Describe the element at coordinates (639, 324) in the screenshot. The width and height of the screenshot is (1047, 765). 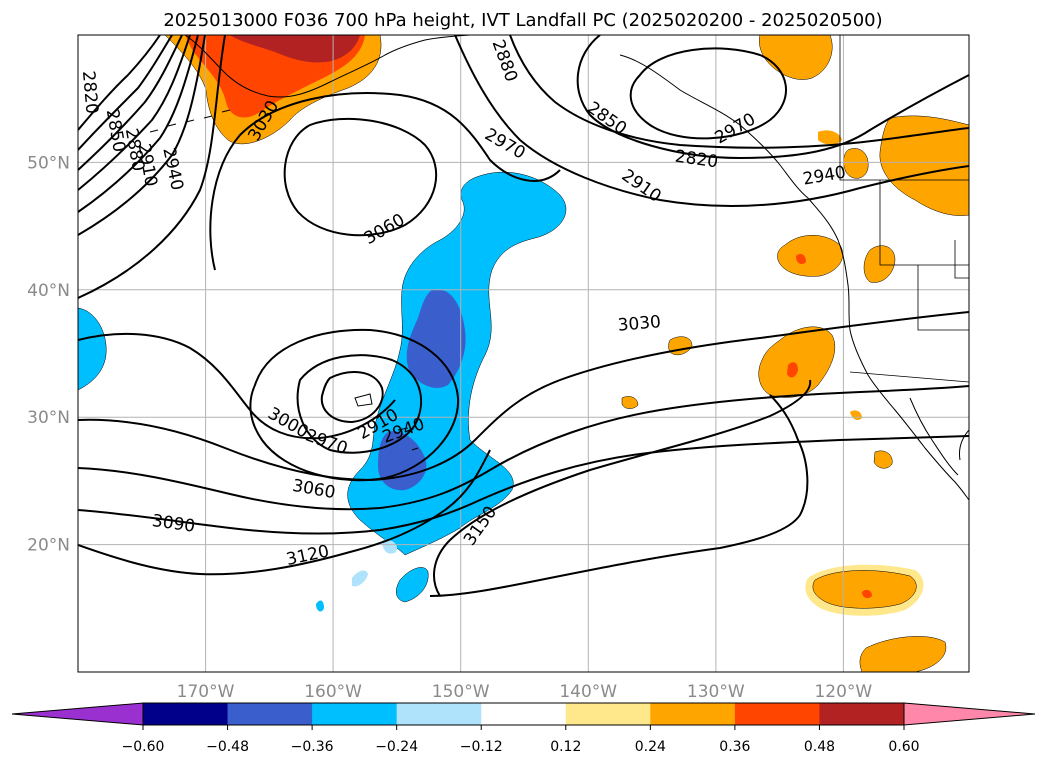
I see `contour-label: 3030` at that location.